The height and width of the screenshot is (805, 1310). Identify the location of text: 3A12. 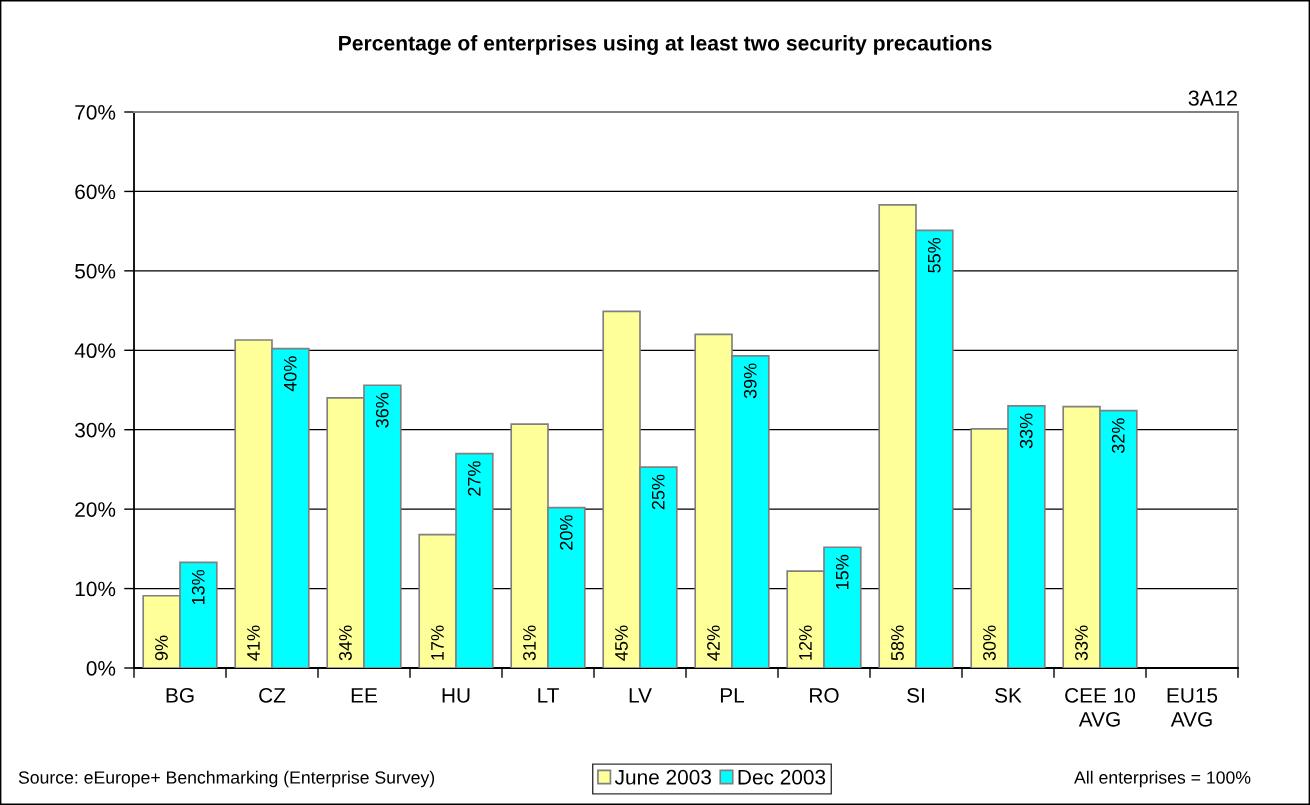
(1212, 98).